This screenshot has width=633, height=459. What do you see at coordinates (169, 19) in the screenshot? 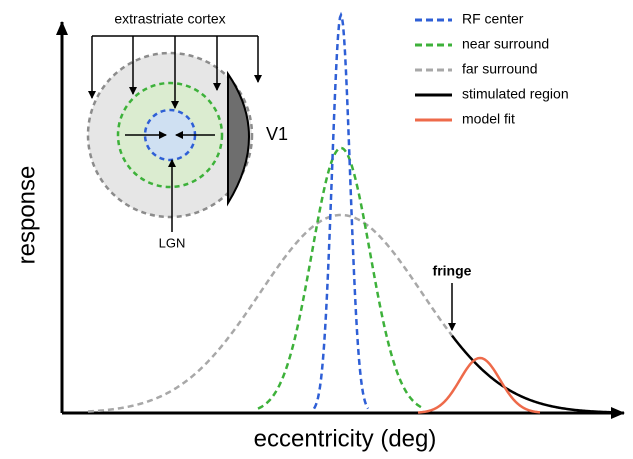
I see `extrastriate-label: extrastriate cortex` at bounding box center [169, 19].